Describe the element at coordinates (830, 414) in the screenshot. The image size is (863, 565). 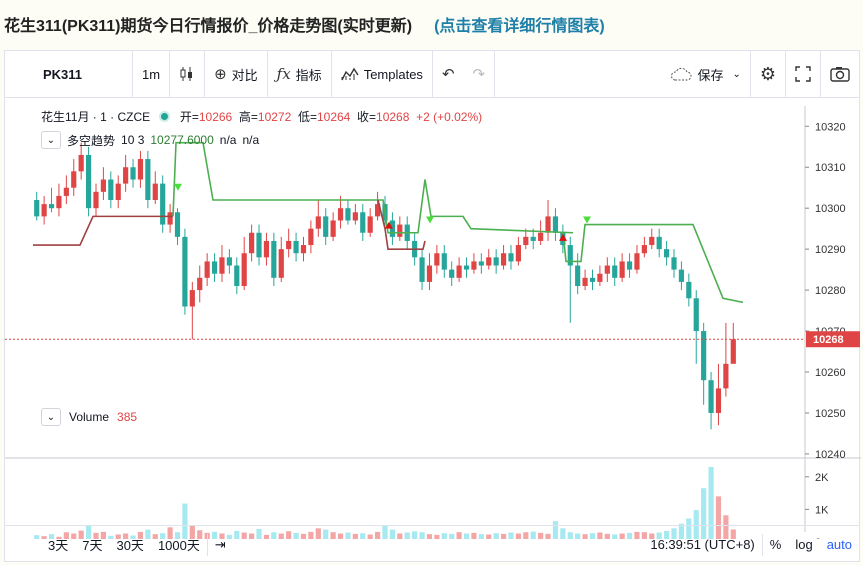
I see `price-tick-label: 10250` at that location.